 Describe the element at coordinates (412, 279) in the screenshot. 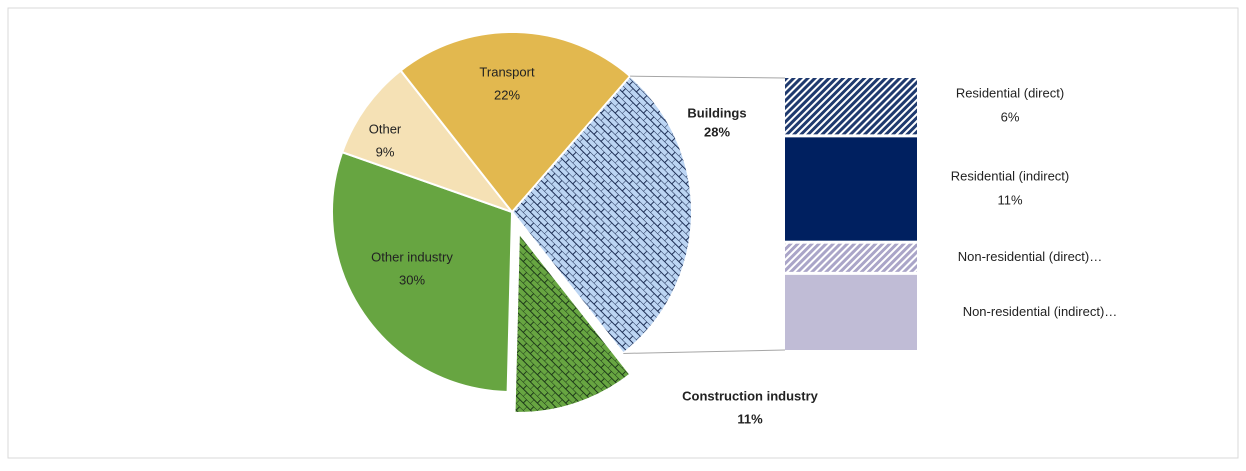

I see `slice-value-label: 30%` at that location.